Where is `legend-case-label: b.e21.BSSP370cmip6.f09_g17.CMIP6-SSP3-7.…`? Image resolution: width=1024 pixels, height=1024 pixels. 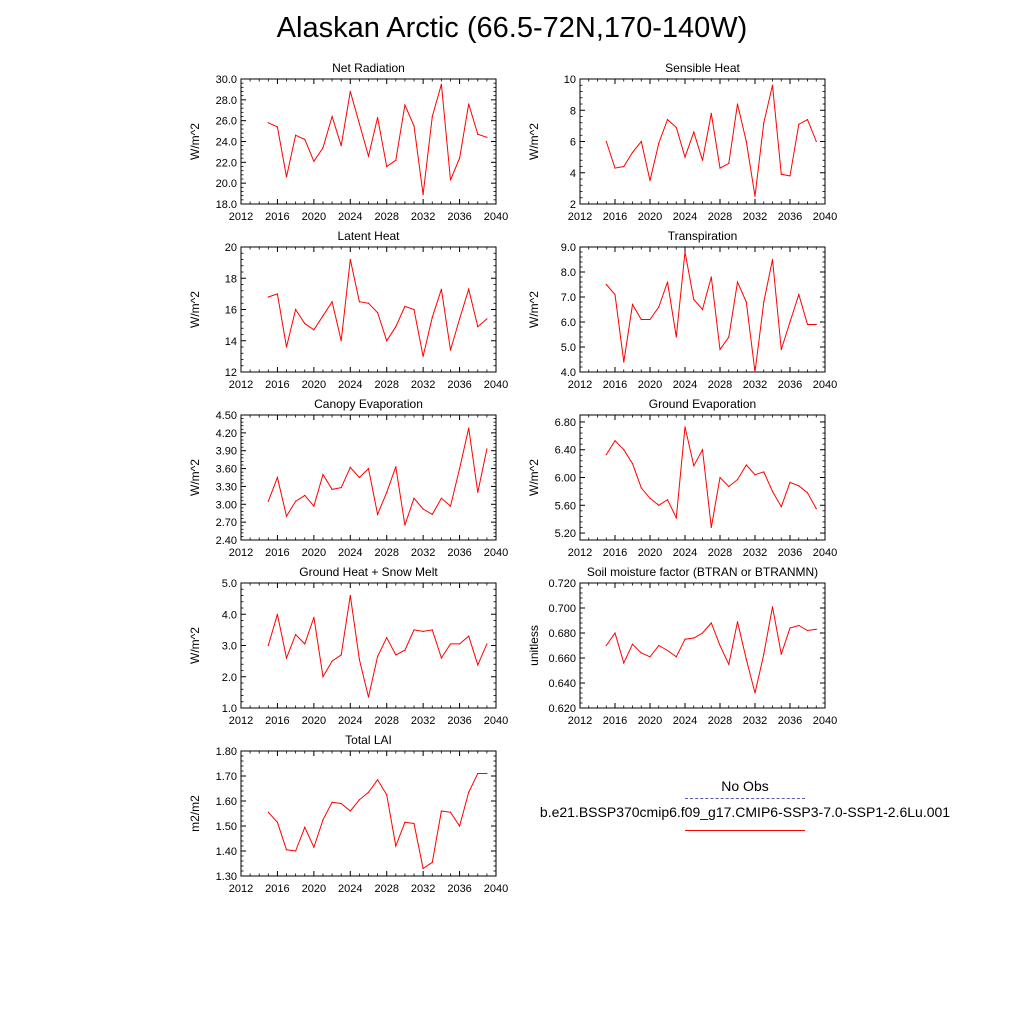 legend-case-label: b.e21.BSSP370cmip6.f09_g17.CMIP6-SSP3-7.… is located at coordinates (745, 812).